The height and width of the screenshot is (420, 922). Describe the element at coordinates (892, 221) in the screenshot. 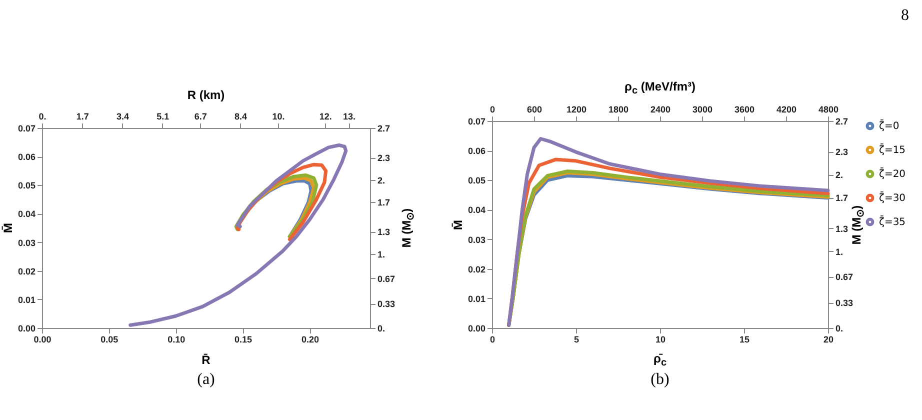

I see `legend-label: ζ̄=35` at that location.